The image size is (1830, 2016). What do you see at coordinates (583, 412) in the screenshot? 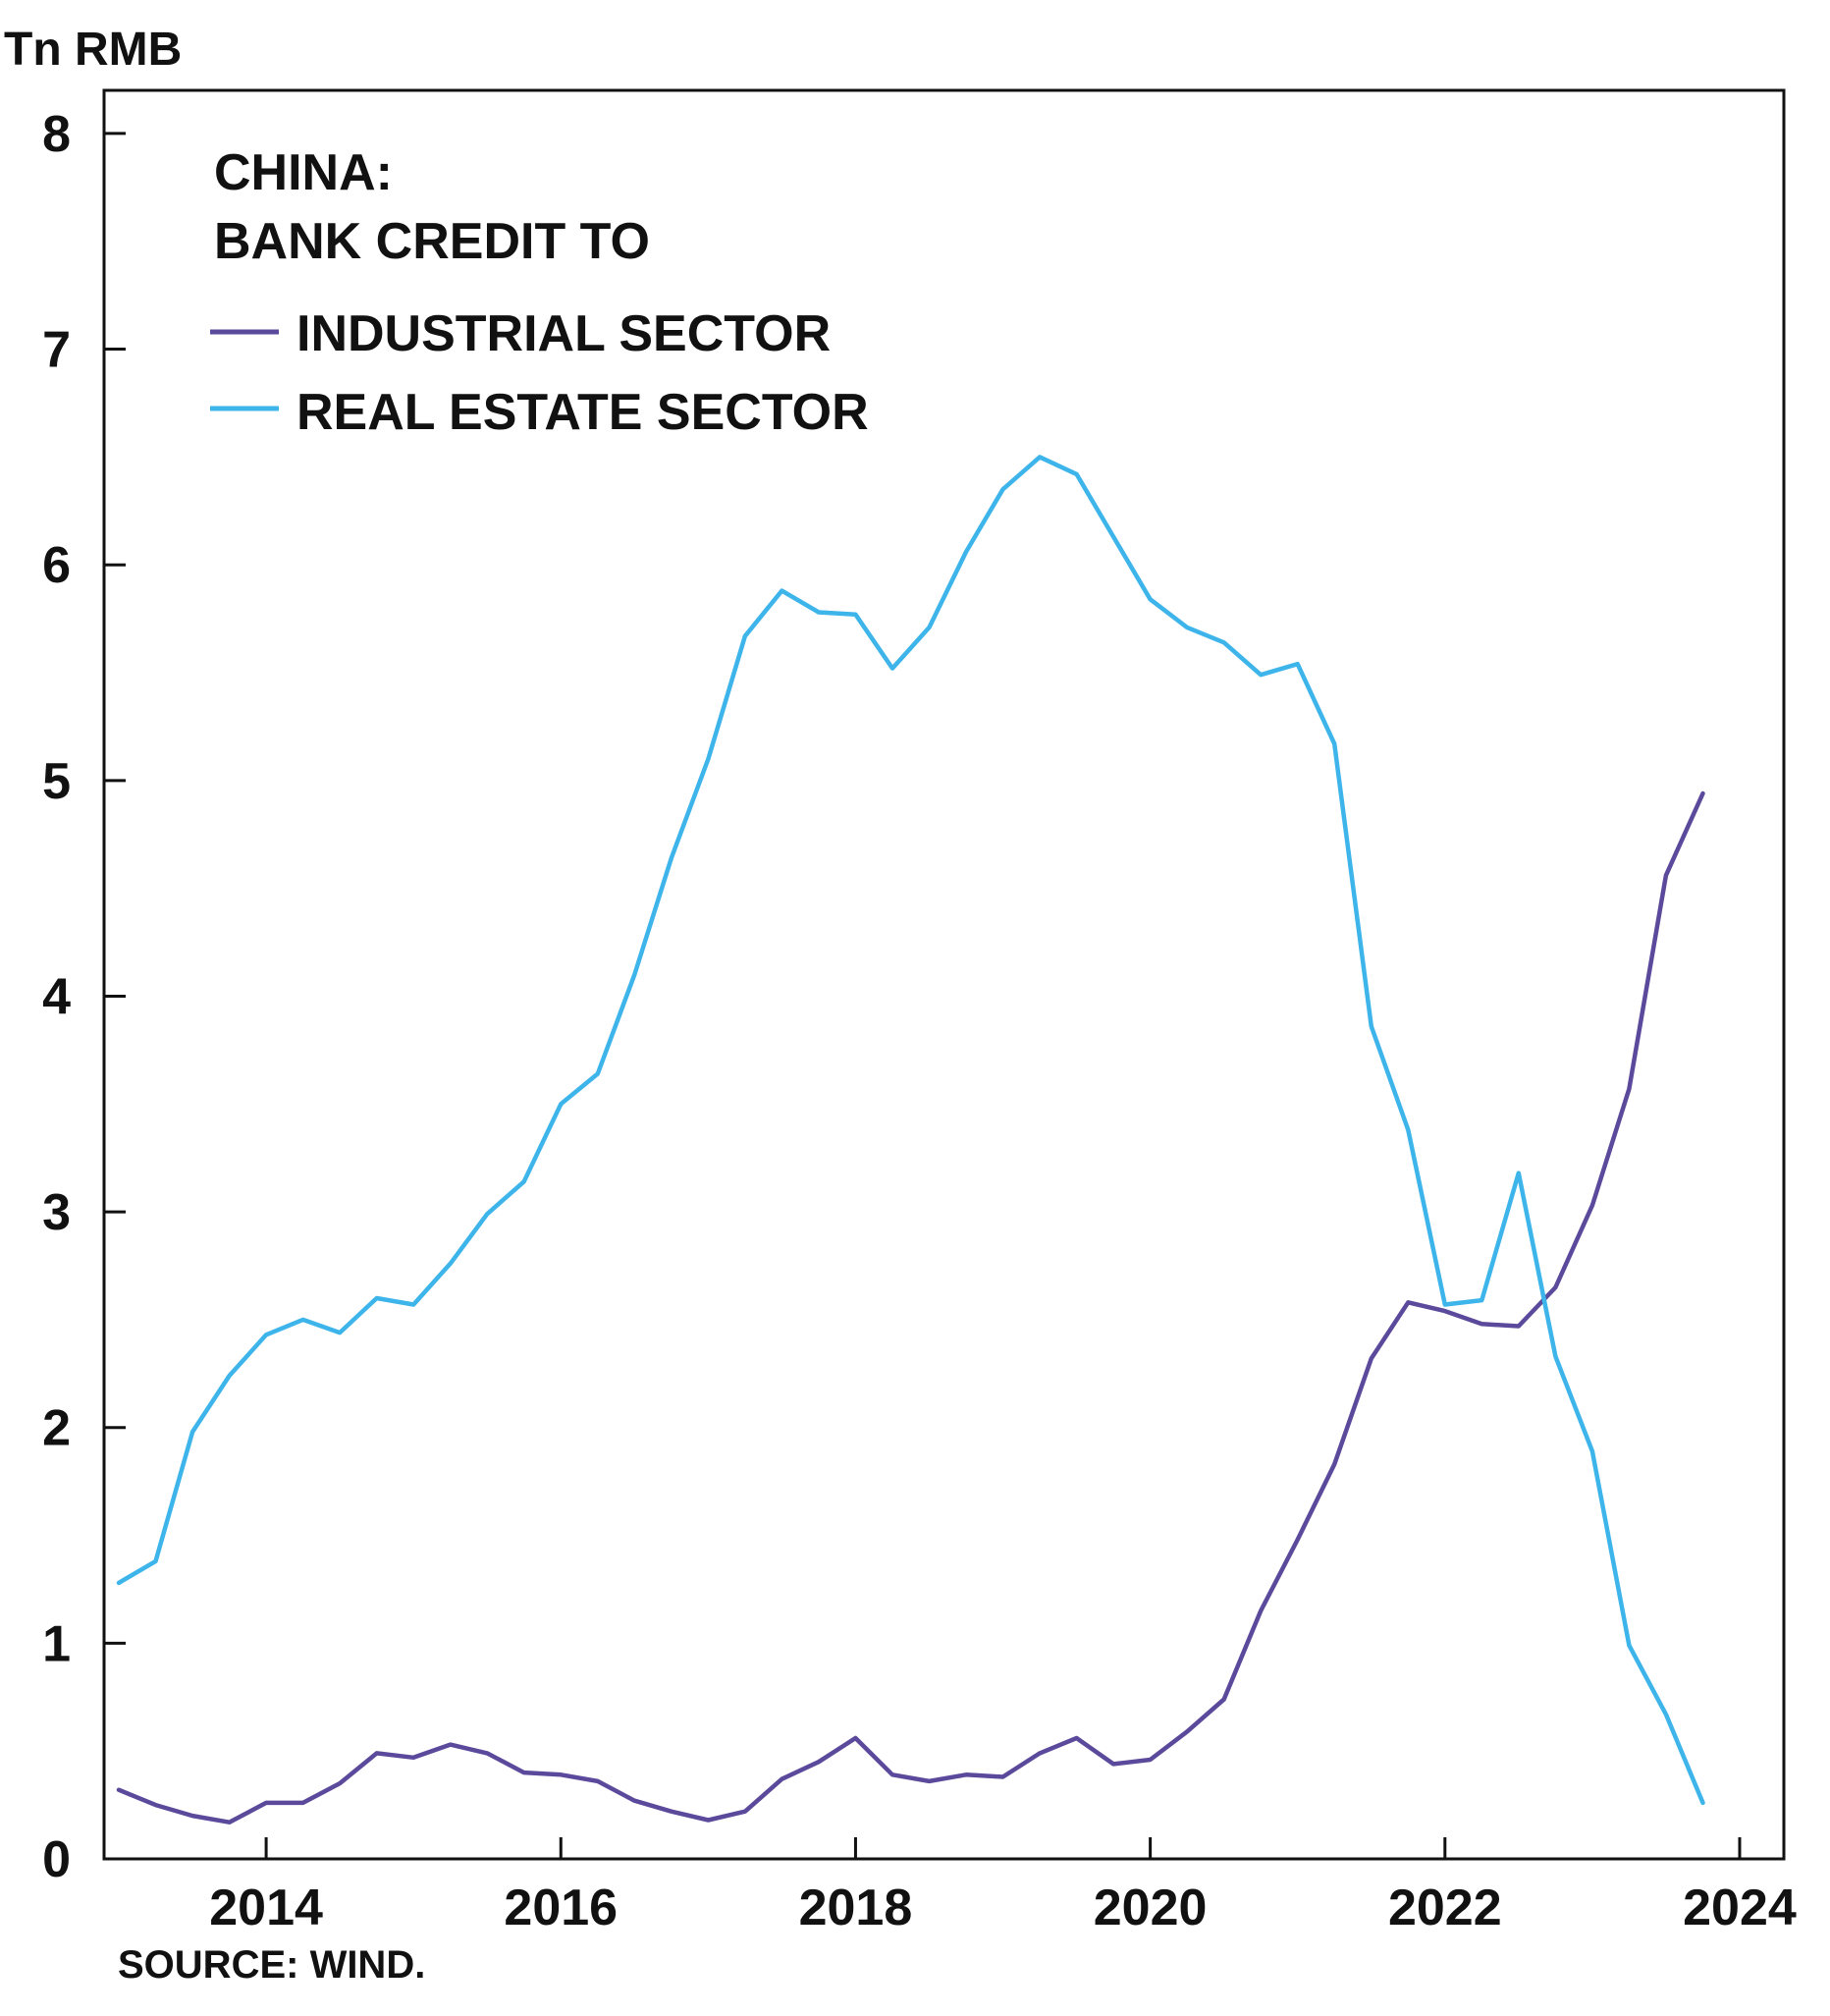
I see `legend-label-real-estate: REAL ESTATE SECTOR` at bounding box center [583, 412].